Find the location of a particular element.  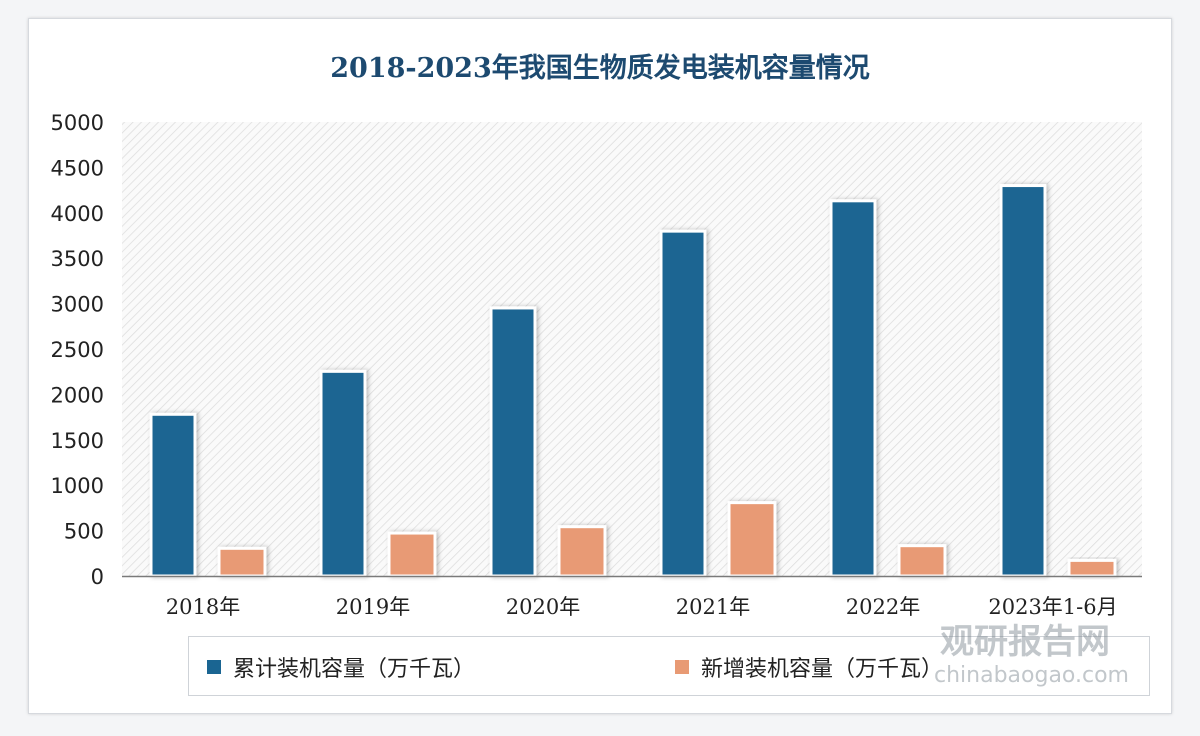

legend-swatch-blue is located at coordinates (214, 667).